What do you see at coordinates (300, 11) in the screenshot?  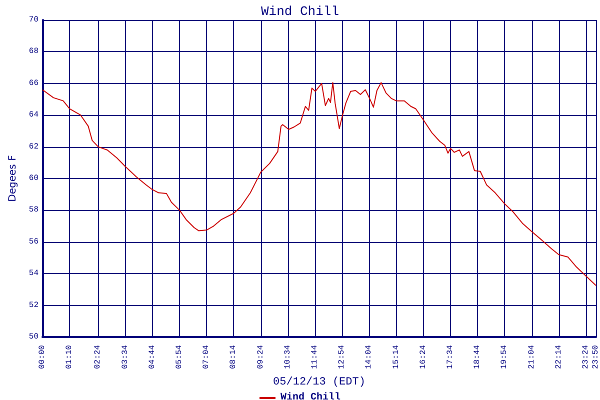 I see `chart-title: Wind Chill` at bounding box center [300, 11].